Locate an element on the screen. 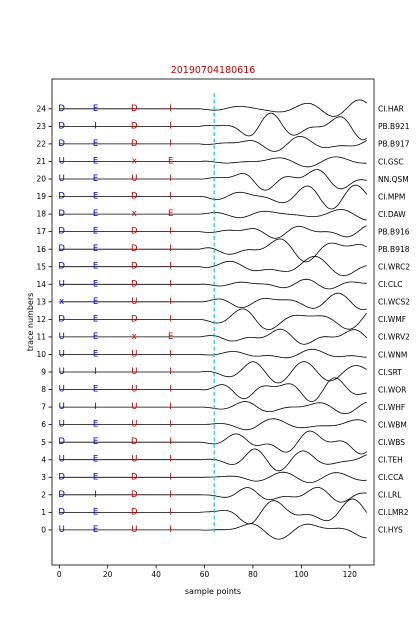 Image resolution: width=418 pixels, height=627 pixels. station-label: CI.WHF is located at coordinates (391, 407).